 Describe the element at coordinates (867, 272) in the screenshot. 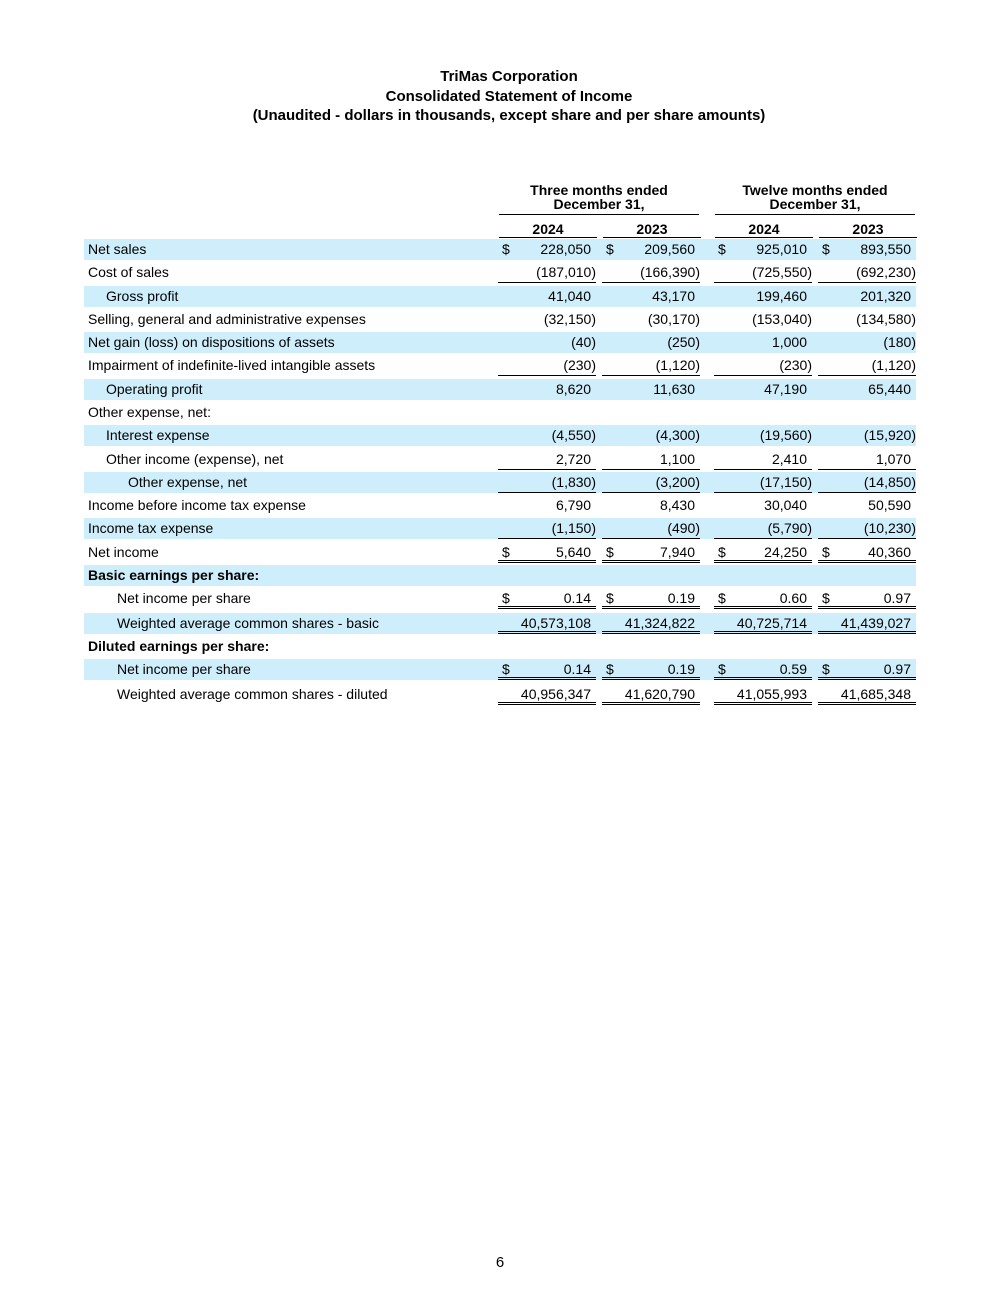

I see `cell-fy-2023: (692,230)` at that location.